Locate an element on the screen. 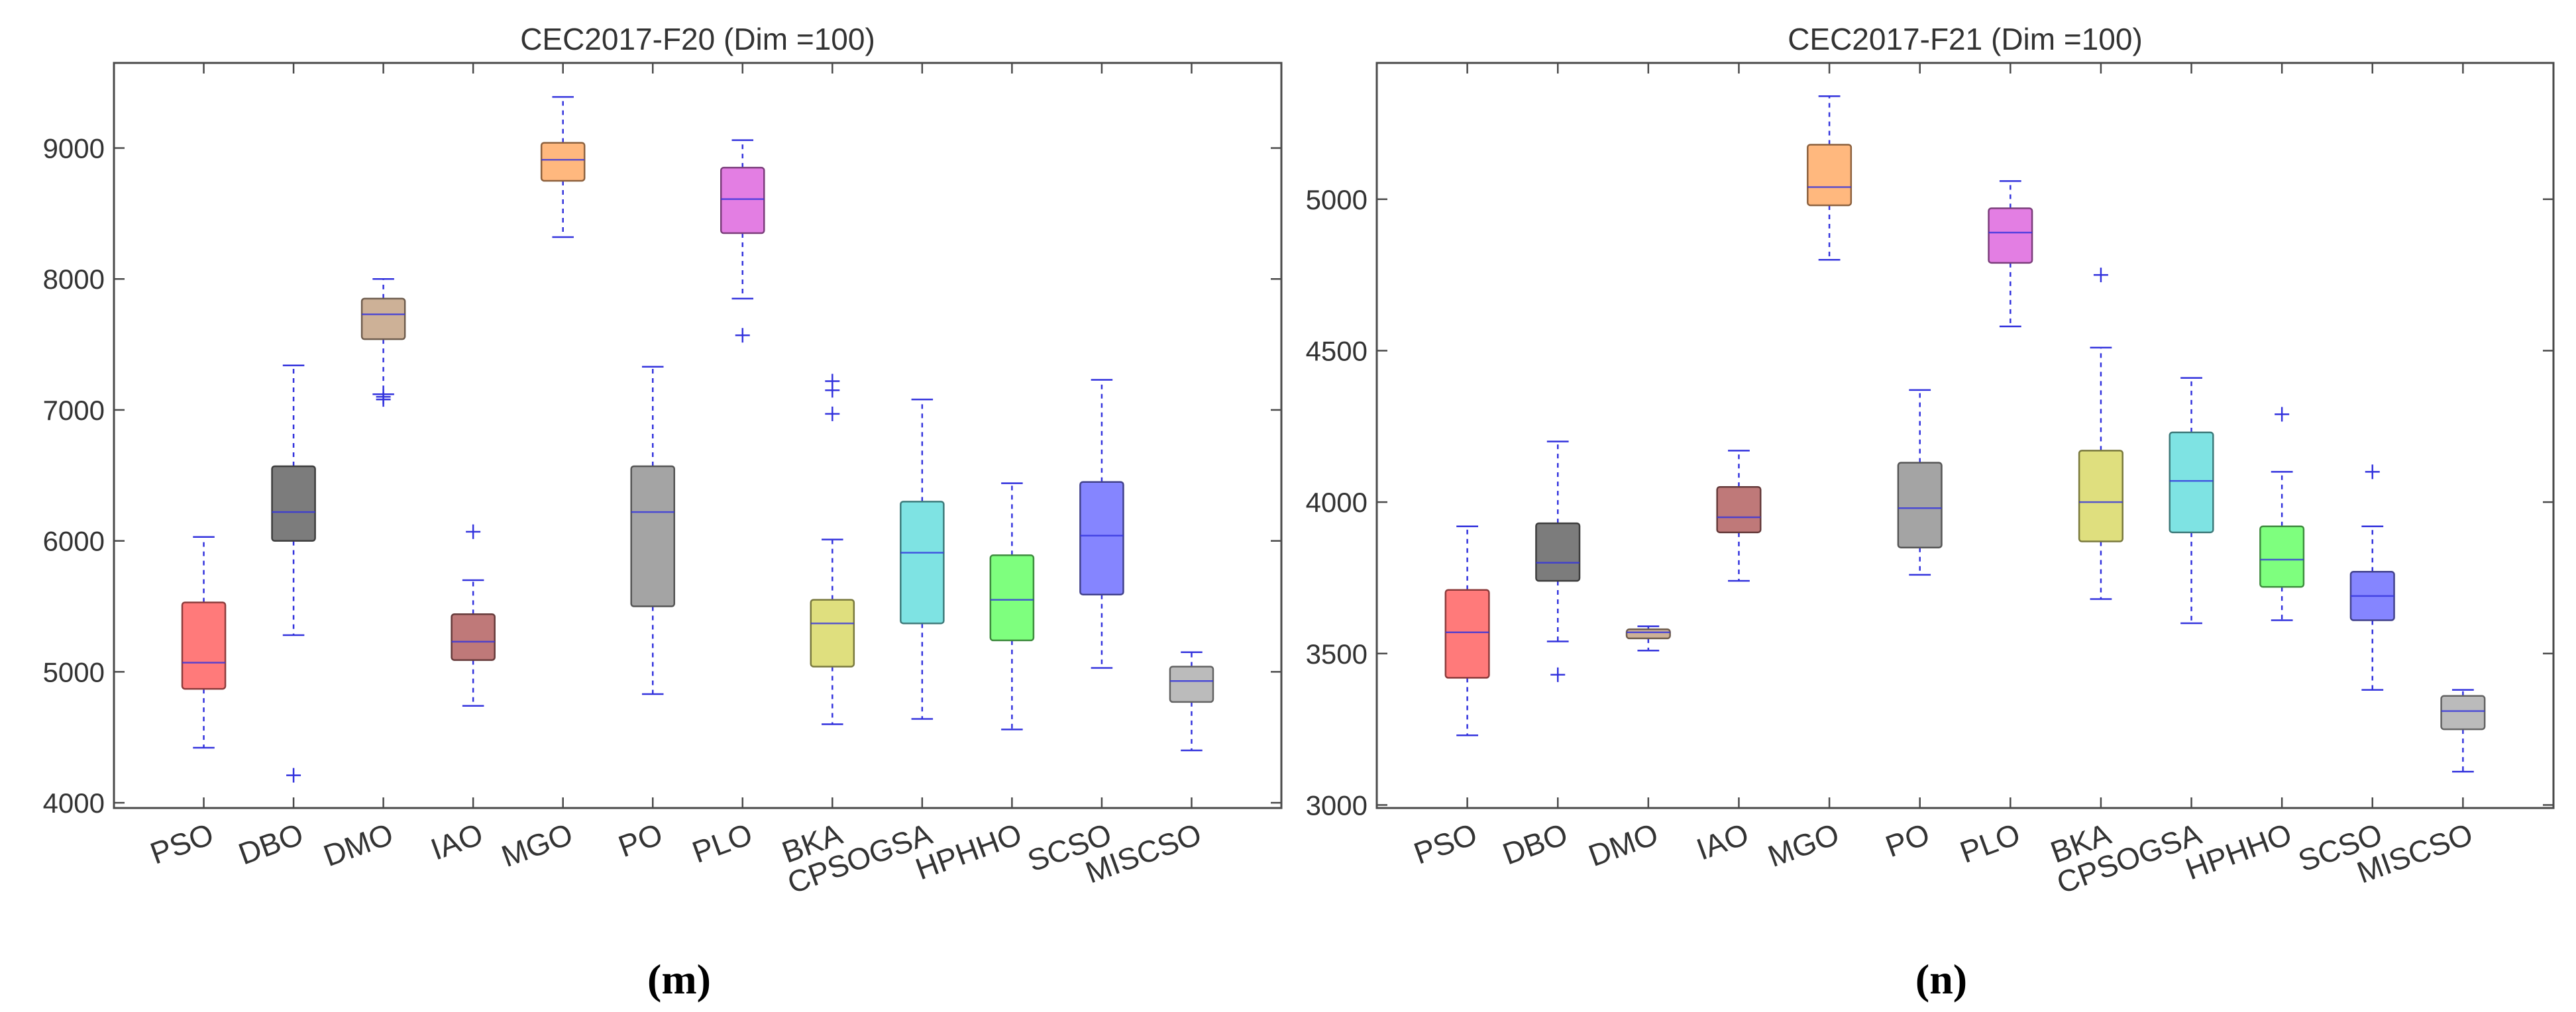  caption-m-open: ( is located at coordinates (654, 979).